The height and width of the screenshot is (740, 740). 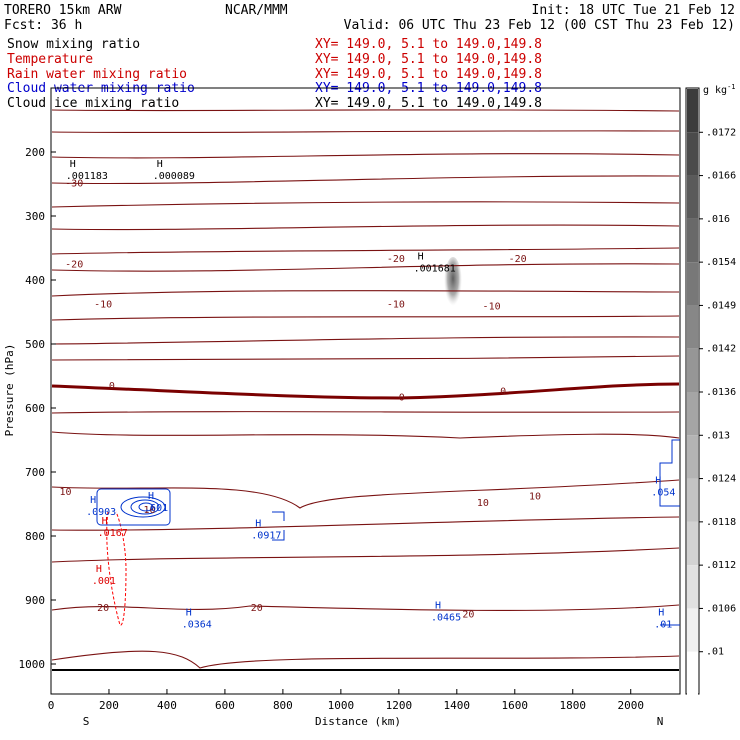 I want to click on colorbar-label: .016, so click(x=718, y=219).